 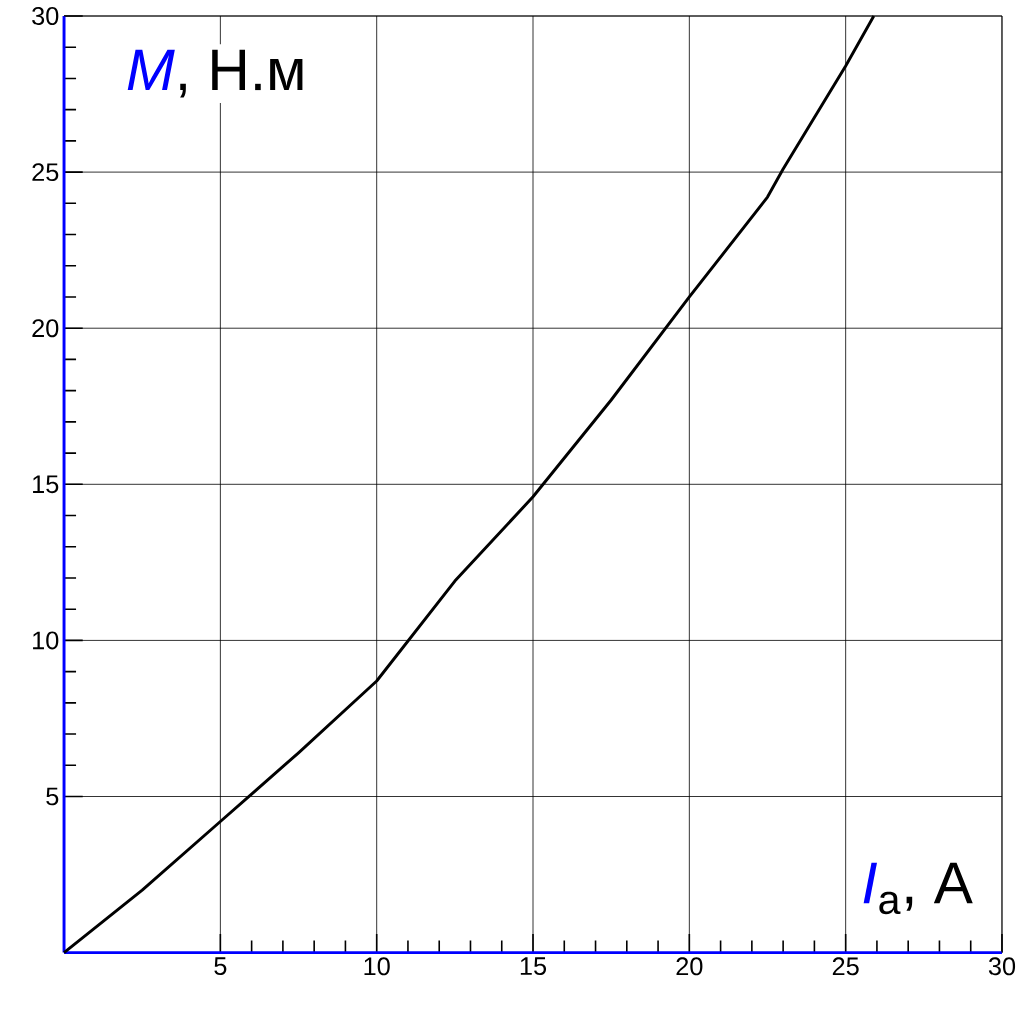 I want to click on x-tick-label: 5, so click(x=220, y=966).